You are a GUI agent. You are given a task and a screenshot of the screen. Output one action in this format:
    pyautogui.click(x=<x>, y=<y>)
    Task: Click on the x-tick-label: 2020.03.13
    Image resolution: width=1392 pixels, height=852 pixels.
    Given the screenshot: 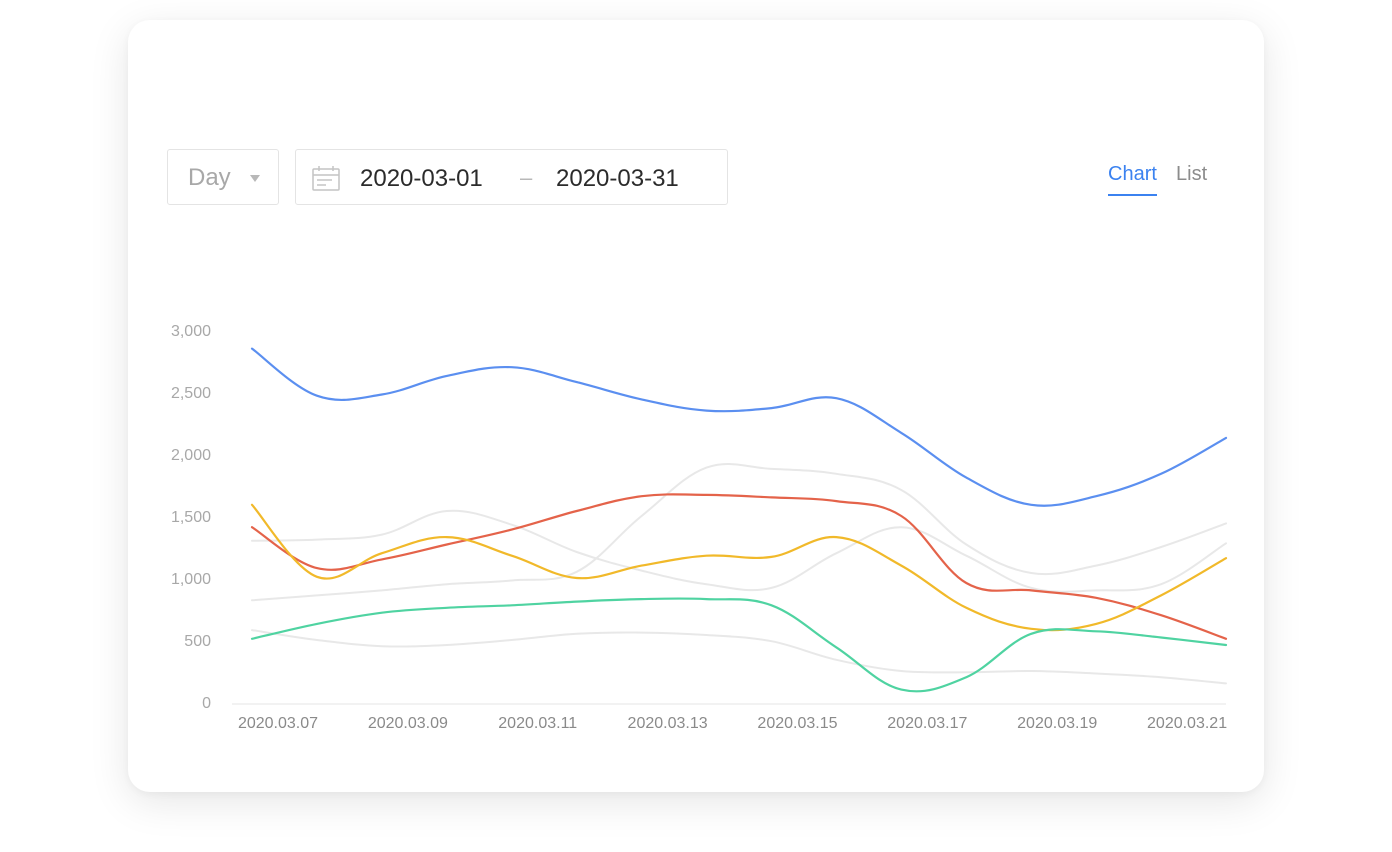 What is the action you would take?
    pyautogui.click(x=668, y=723)
    